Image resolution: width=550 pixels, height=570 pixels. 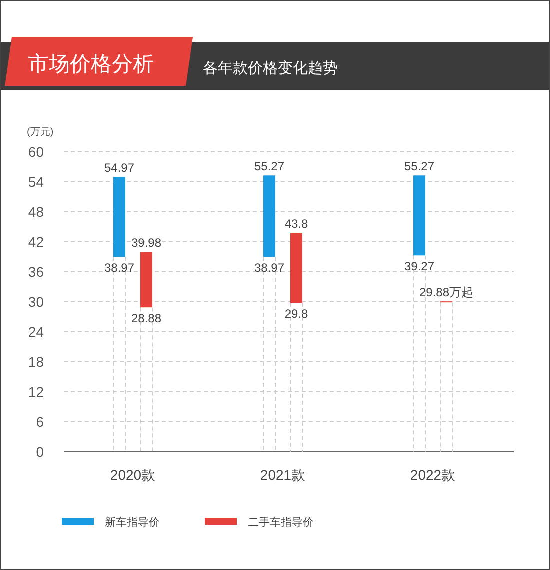 What do you see at coordinates (133, 475) in the screenshot?
I see `x-tick-label: 2020款` at bounding box center [133, 475].